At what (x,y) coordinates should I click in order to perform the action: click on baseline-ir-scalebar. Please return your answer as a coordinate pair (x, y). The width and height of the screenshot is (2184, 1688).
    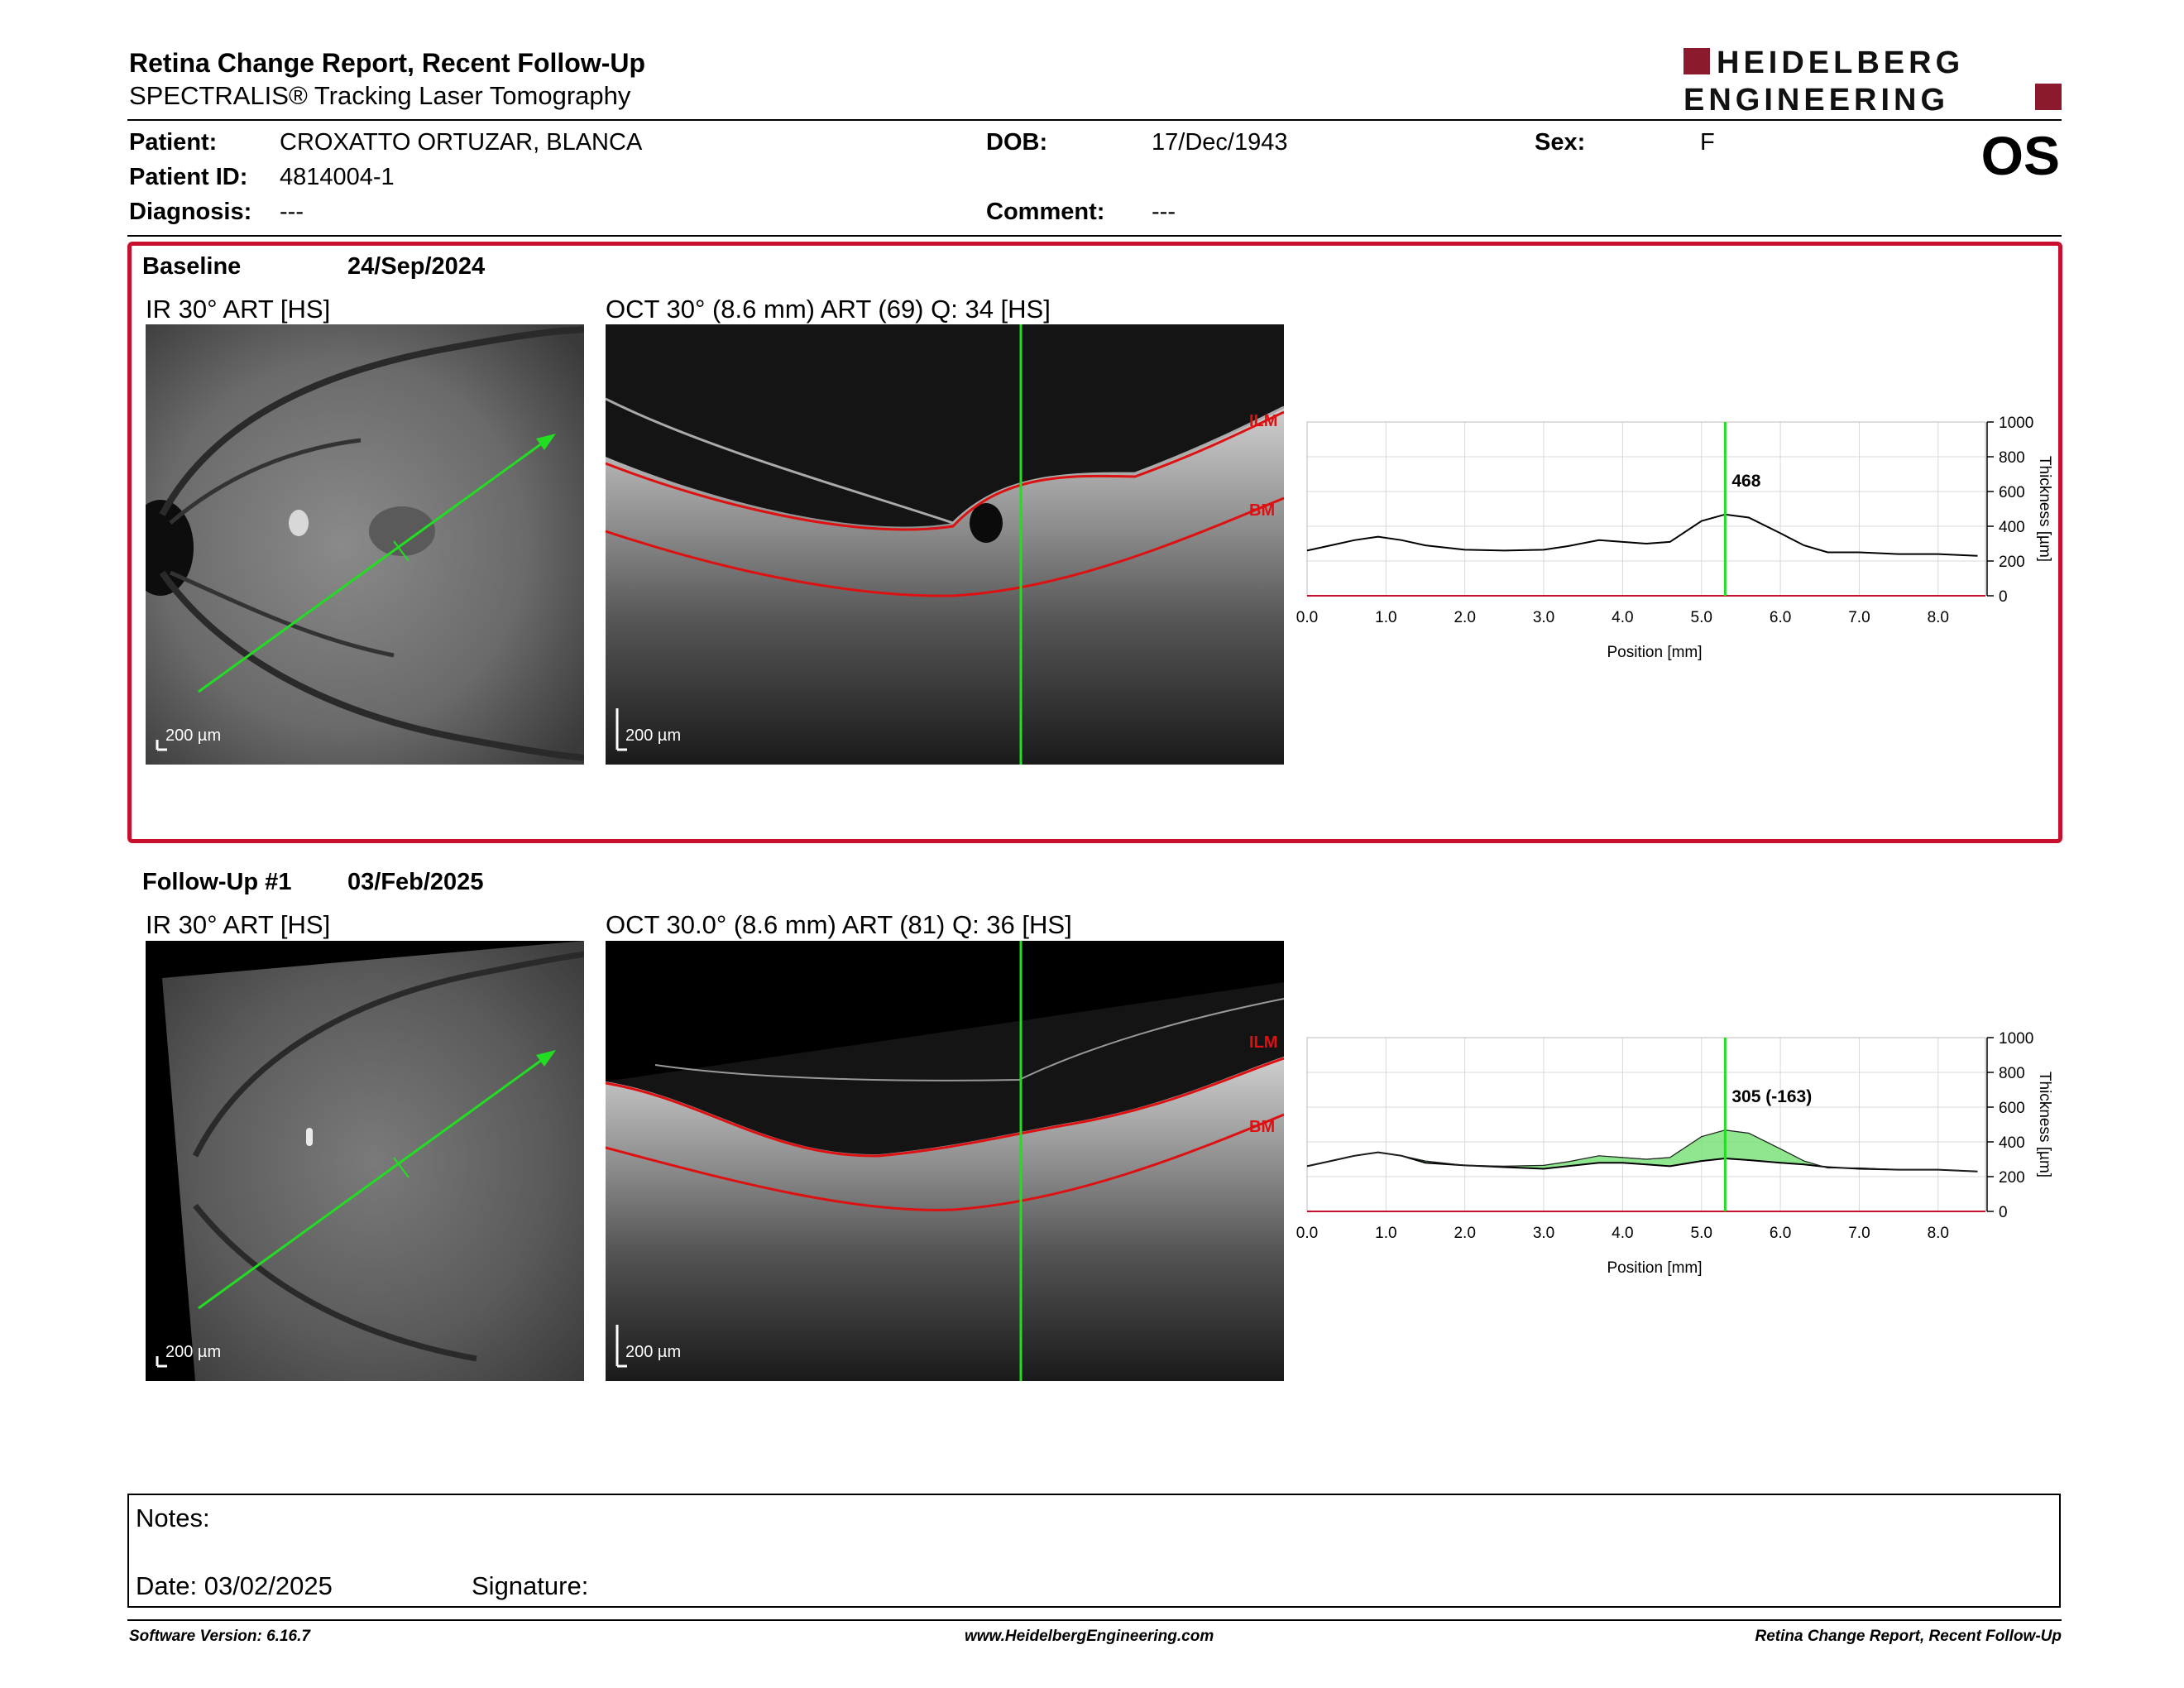
    Looking at the image, I should click on (161, 745).